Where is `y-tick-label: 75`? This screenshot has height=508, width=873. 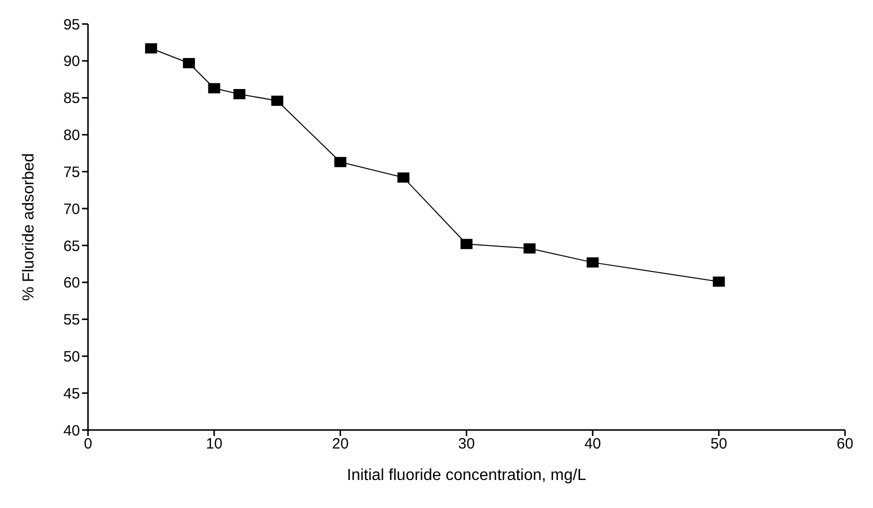 y-tick-label: 75 is located at coordinates (71, 172).